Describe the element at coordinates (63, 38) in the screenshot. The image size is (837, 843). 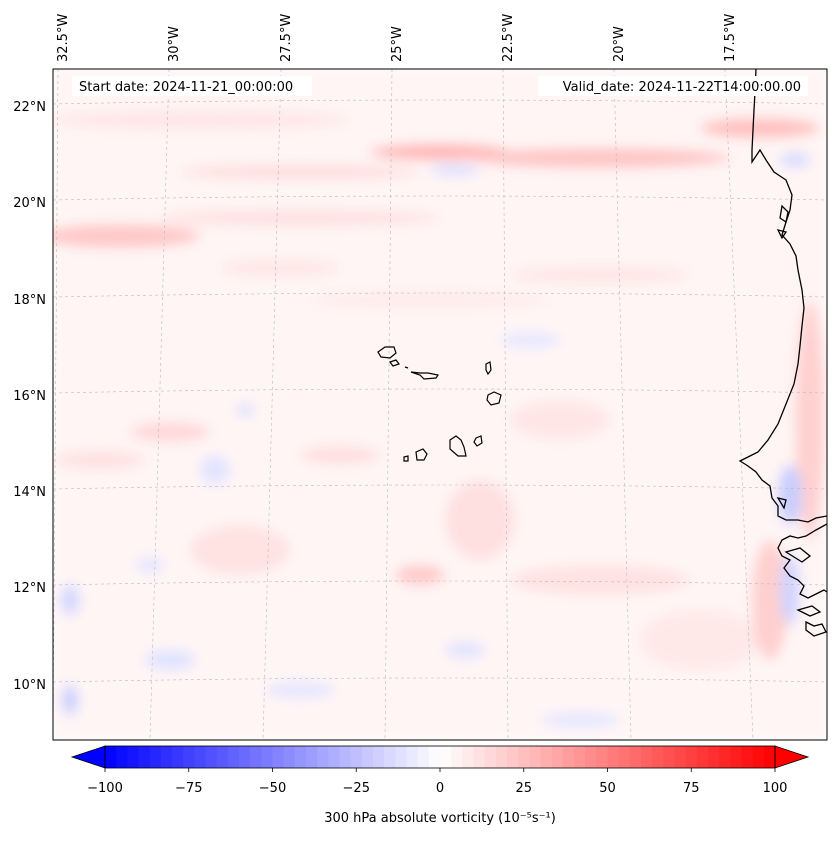
I see `lon-label: 32.5°W` at that location.